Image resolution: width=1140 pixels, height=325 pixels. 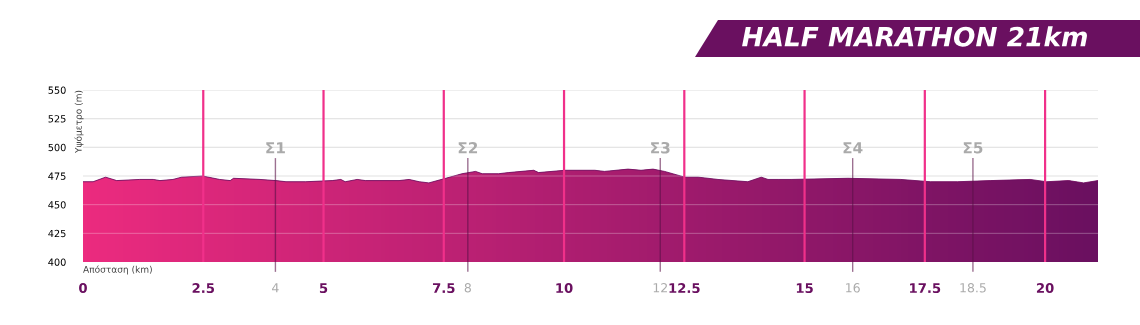 I want to click on x-axis-title: Απόσταση (km), so click(x=117, y=270).